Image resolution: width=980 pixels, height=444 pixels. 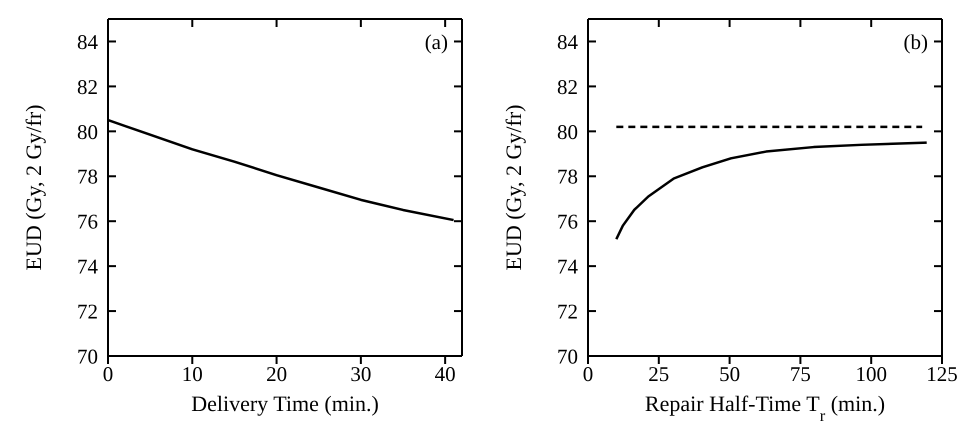 I want to click on x-tick-label: 50, so click(x=729, y=374).